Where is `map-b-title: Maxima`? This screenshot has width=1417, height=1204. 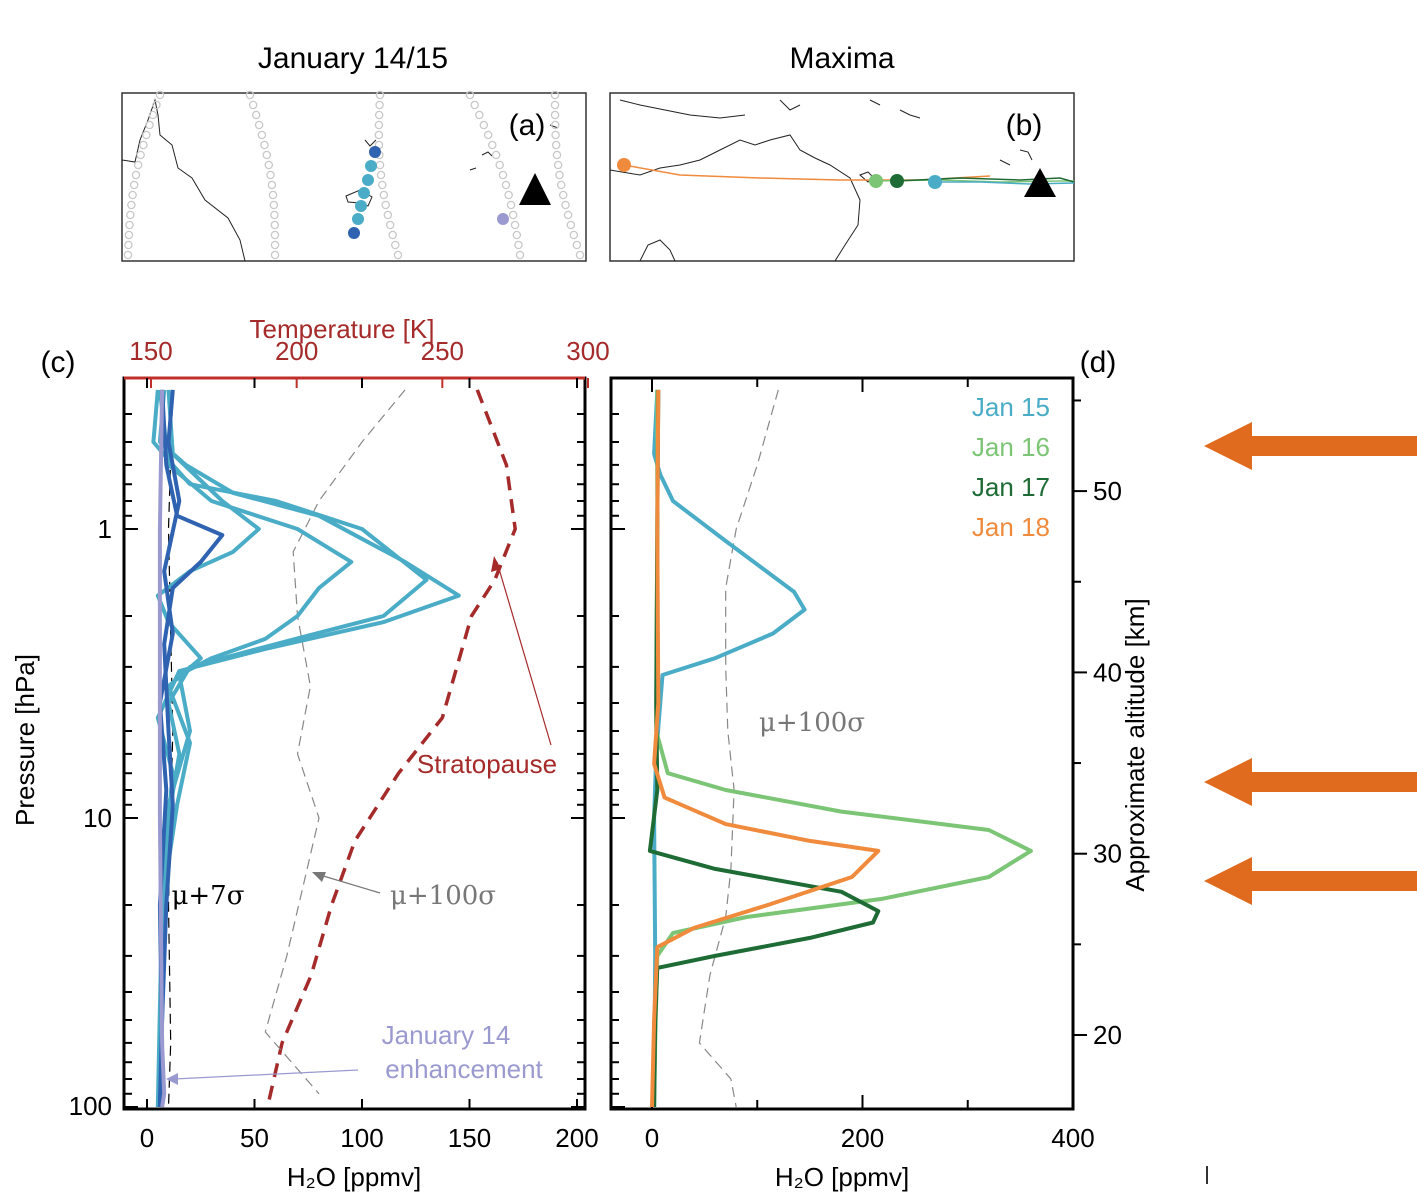 map-b-title: Maxima is located at coordinates (841, 58).